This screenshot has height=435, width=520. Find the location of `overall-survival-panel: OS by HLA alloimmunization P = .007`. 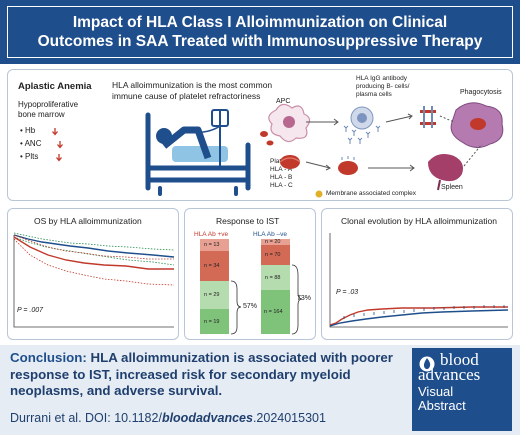

overall-survival-panel: OS by HLA alloimmunization P = .007 is located at coordinates (93, 274).